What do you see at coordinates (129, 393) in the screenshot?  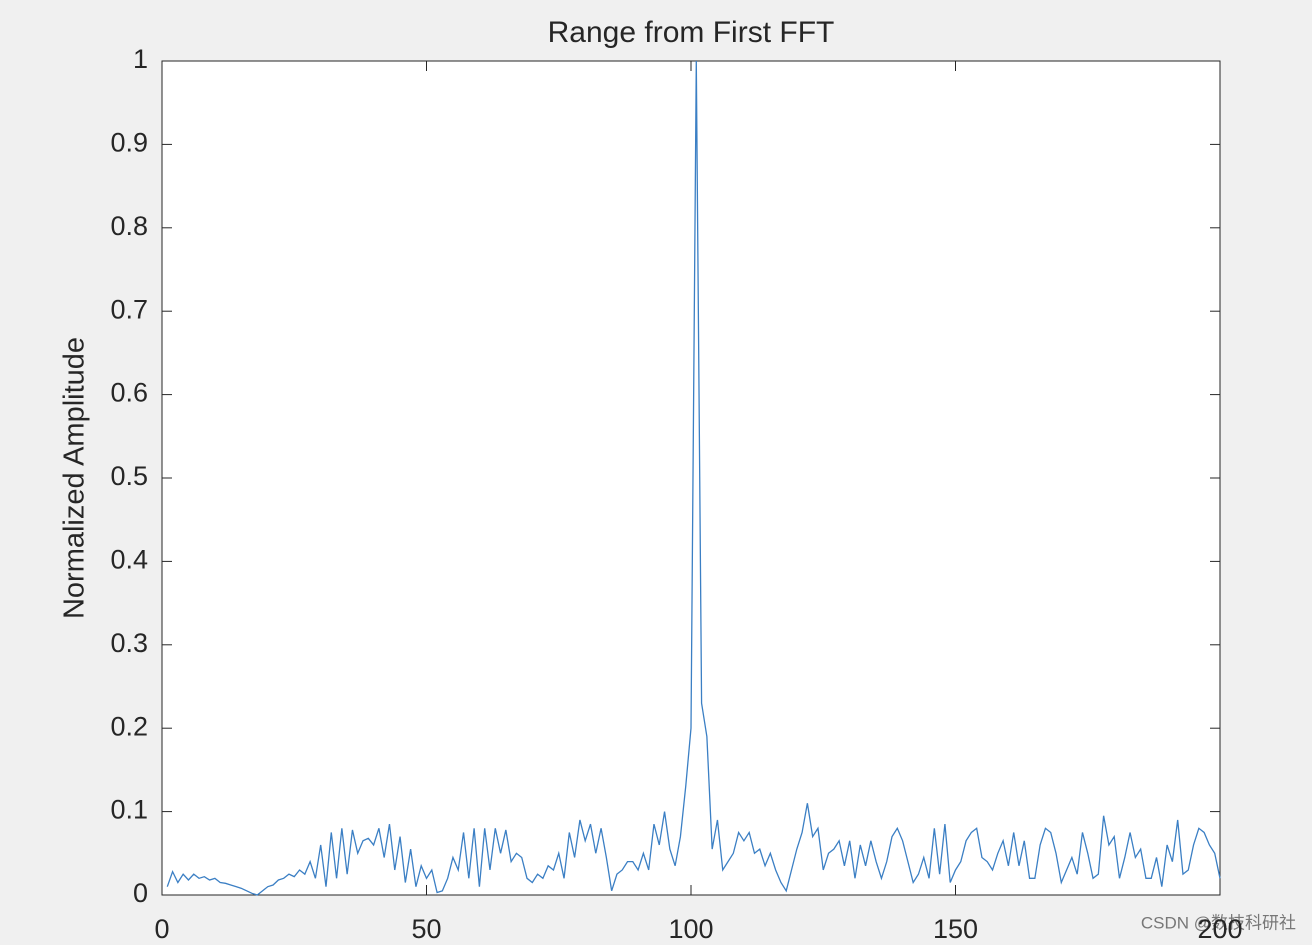 I see `y-tick-label: 0.6` at bounding box center [129, 393].